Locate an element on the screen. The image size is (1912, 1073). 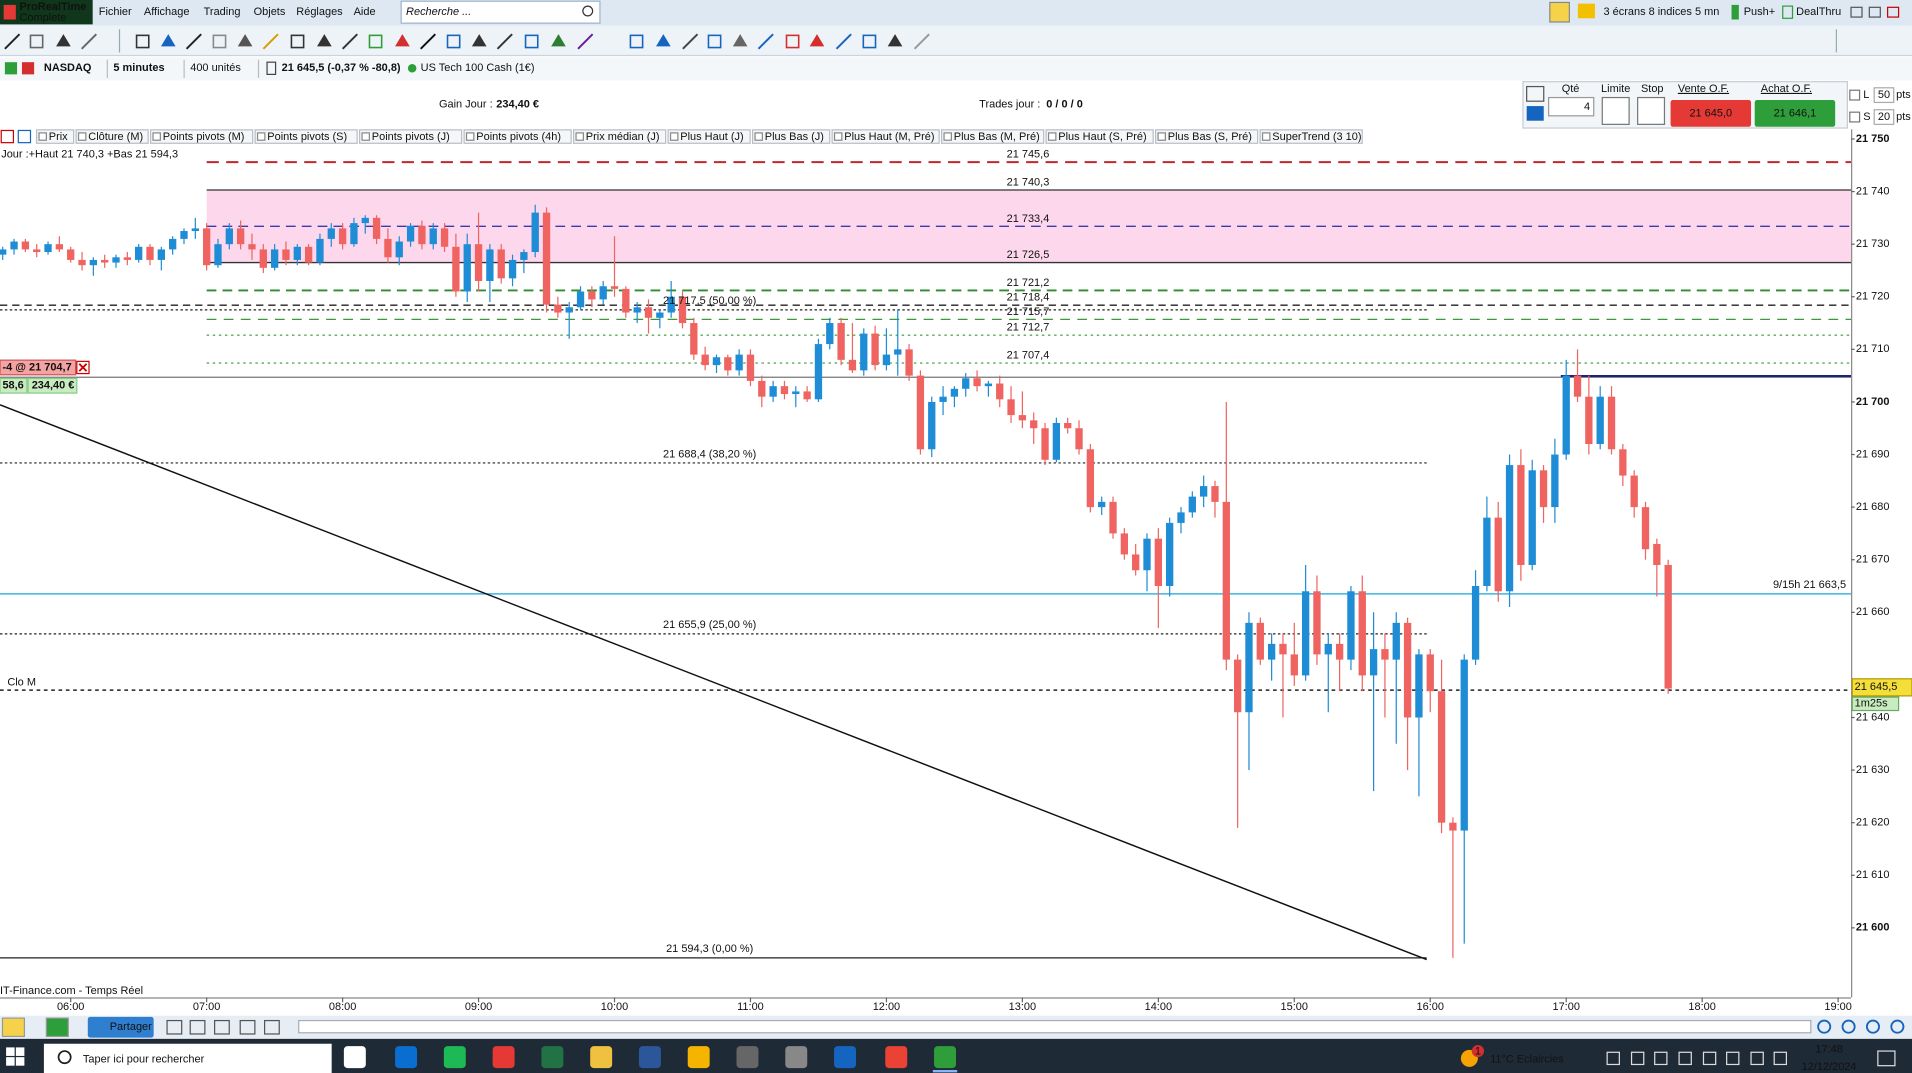
notification-icon is located at coordinates (1886, 1058).